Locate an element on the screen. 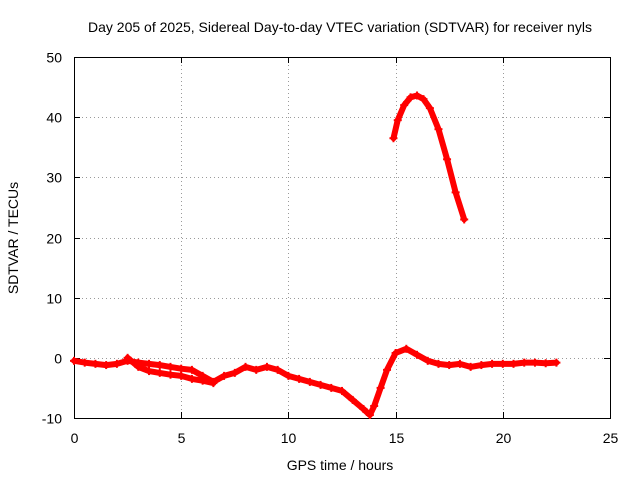 The image size is (640, 480). x-tick-label: 5 is located at coordinates (182, 438).